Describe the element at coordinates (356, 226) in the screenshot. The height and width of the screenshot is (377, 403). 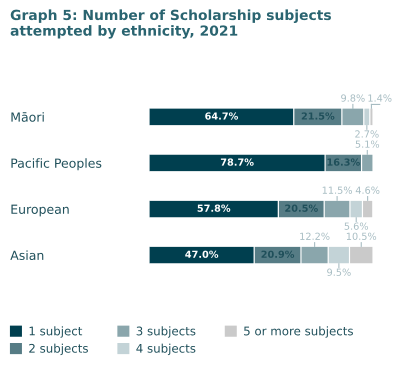
I see `data-label: 5.6%` at that location.